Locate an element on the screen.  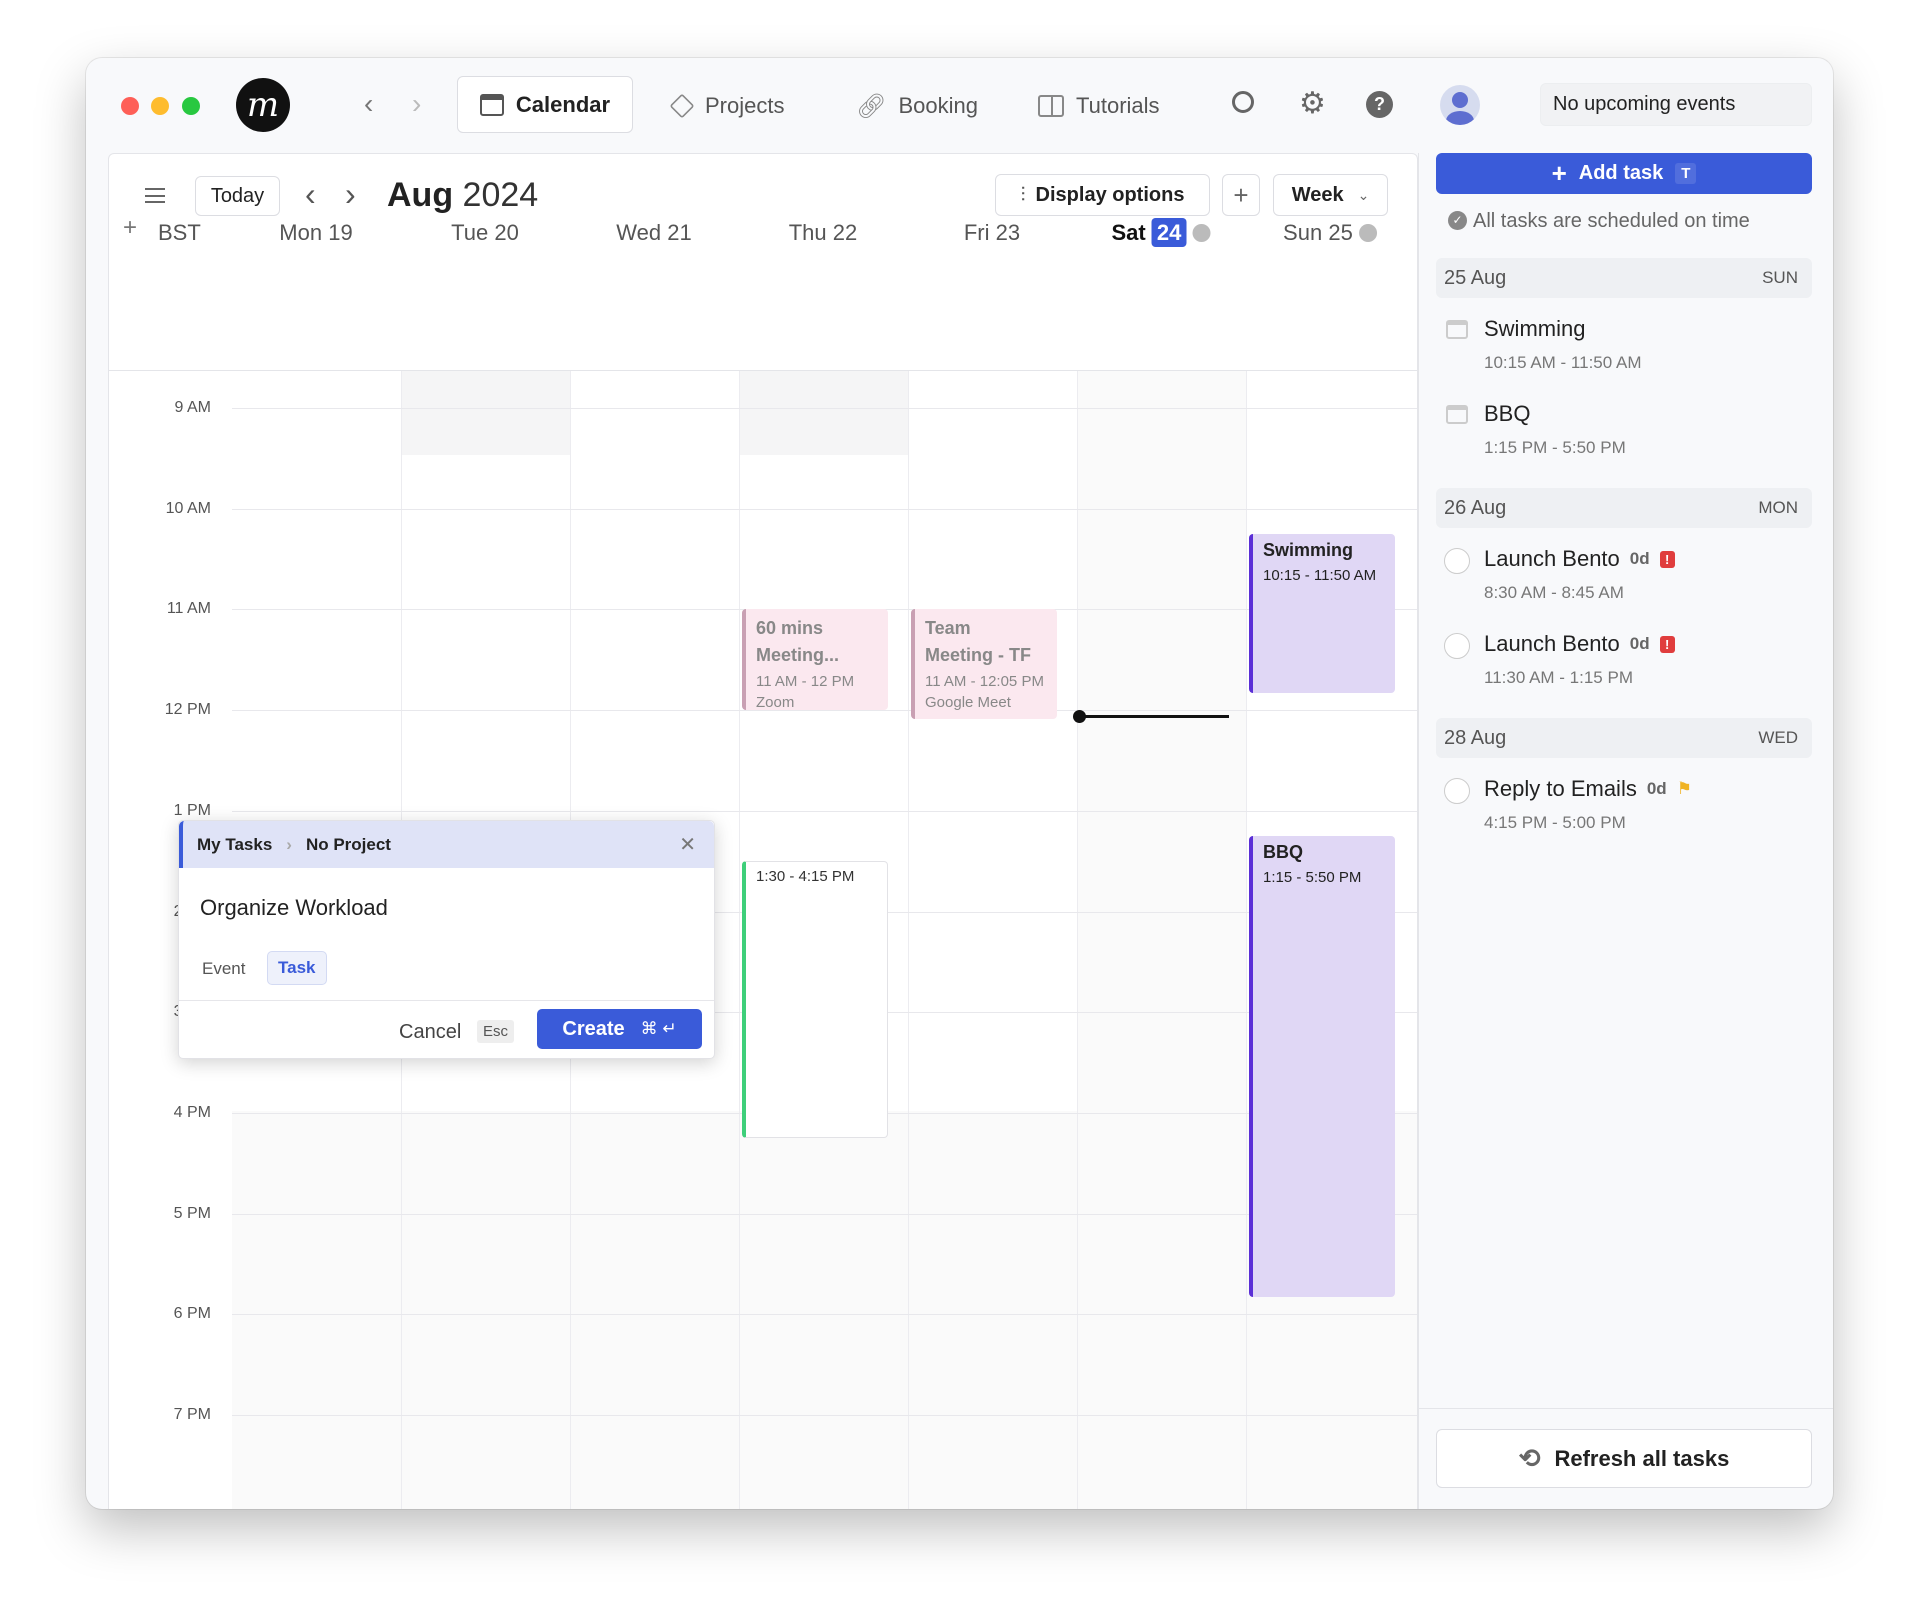
hour-label: 10 AM is located at coordinates (188, 508).